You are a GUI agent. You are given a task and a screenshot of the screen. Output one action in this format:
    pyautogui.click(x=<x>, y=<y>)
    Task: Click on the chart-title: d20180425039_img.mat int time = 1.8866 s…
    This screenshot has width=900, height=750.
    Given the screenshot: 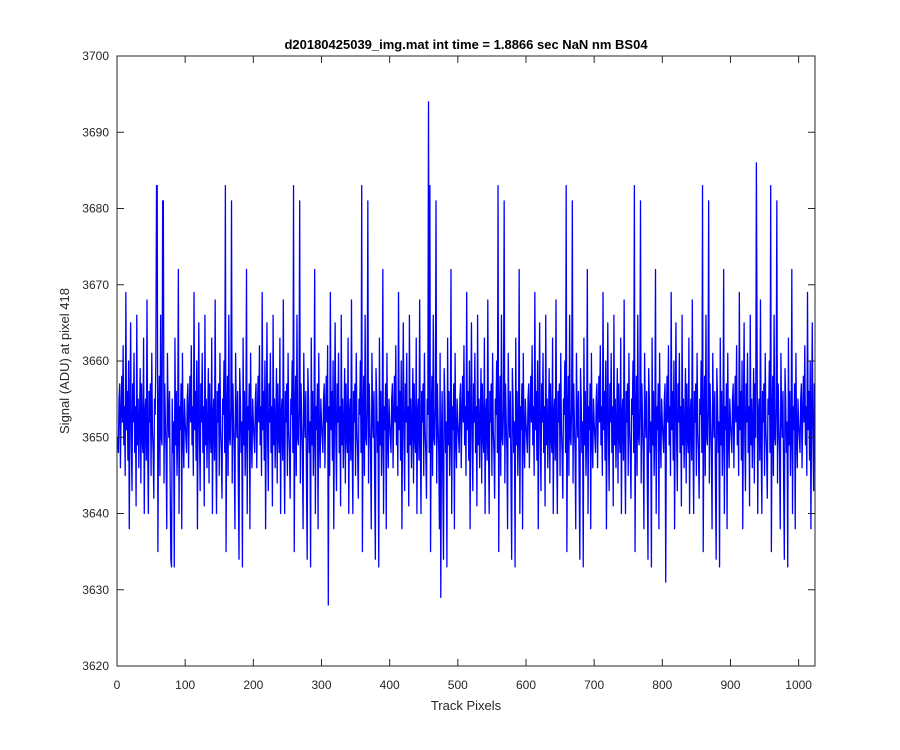 What is the action you would take?
    pyautogui.click(x=466, y=44)
    